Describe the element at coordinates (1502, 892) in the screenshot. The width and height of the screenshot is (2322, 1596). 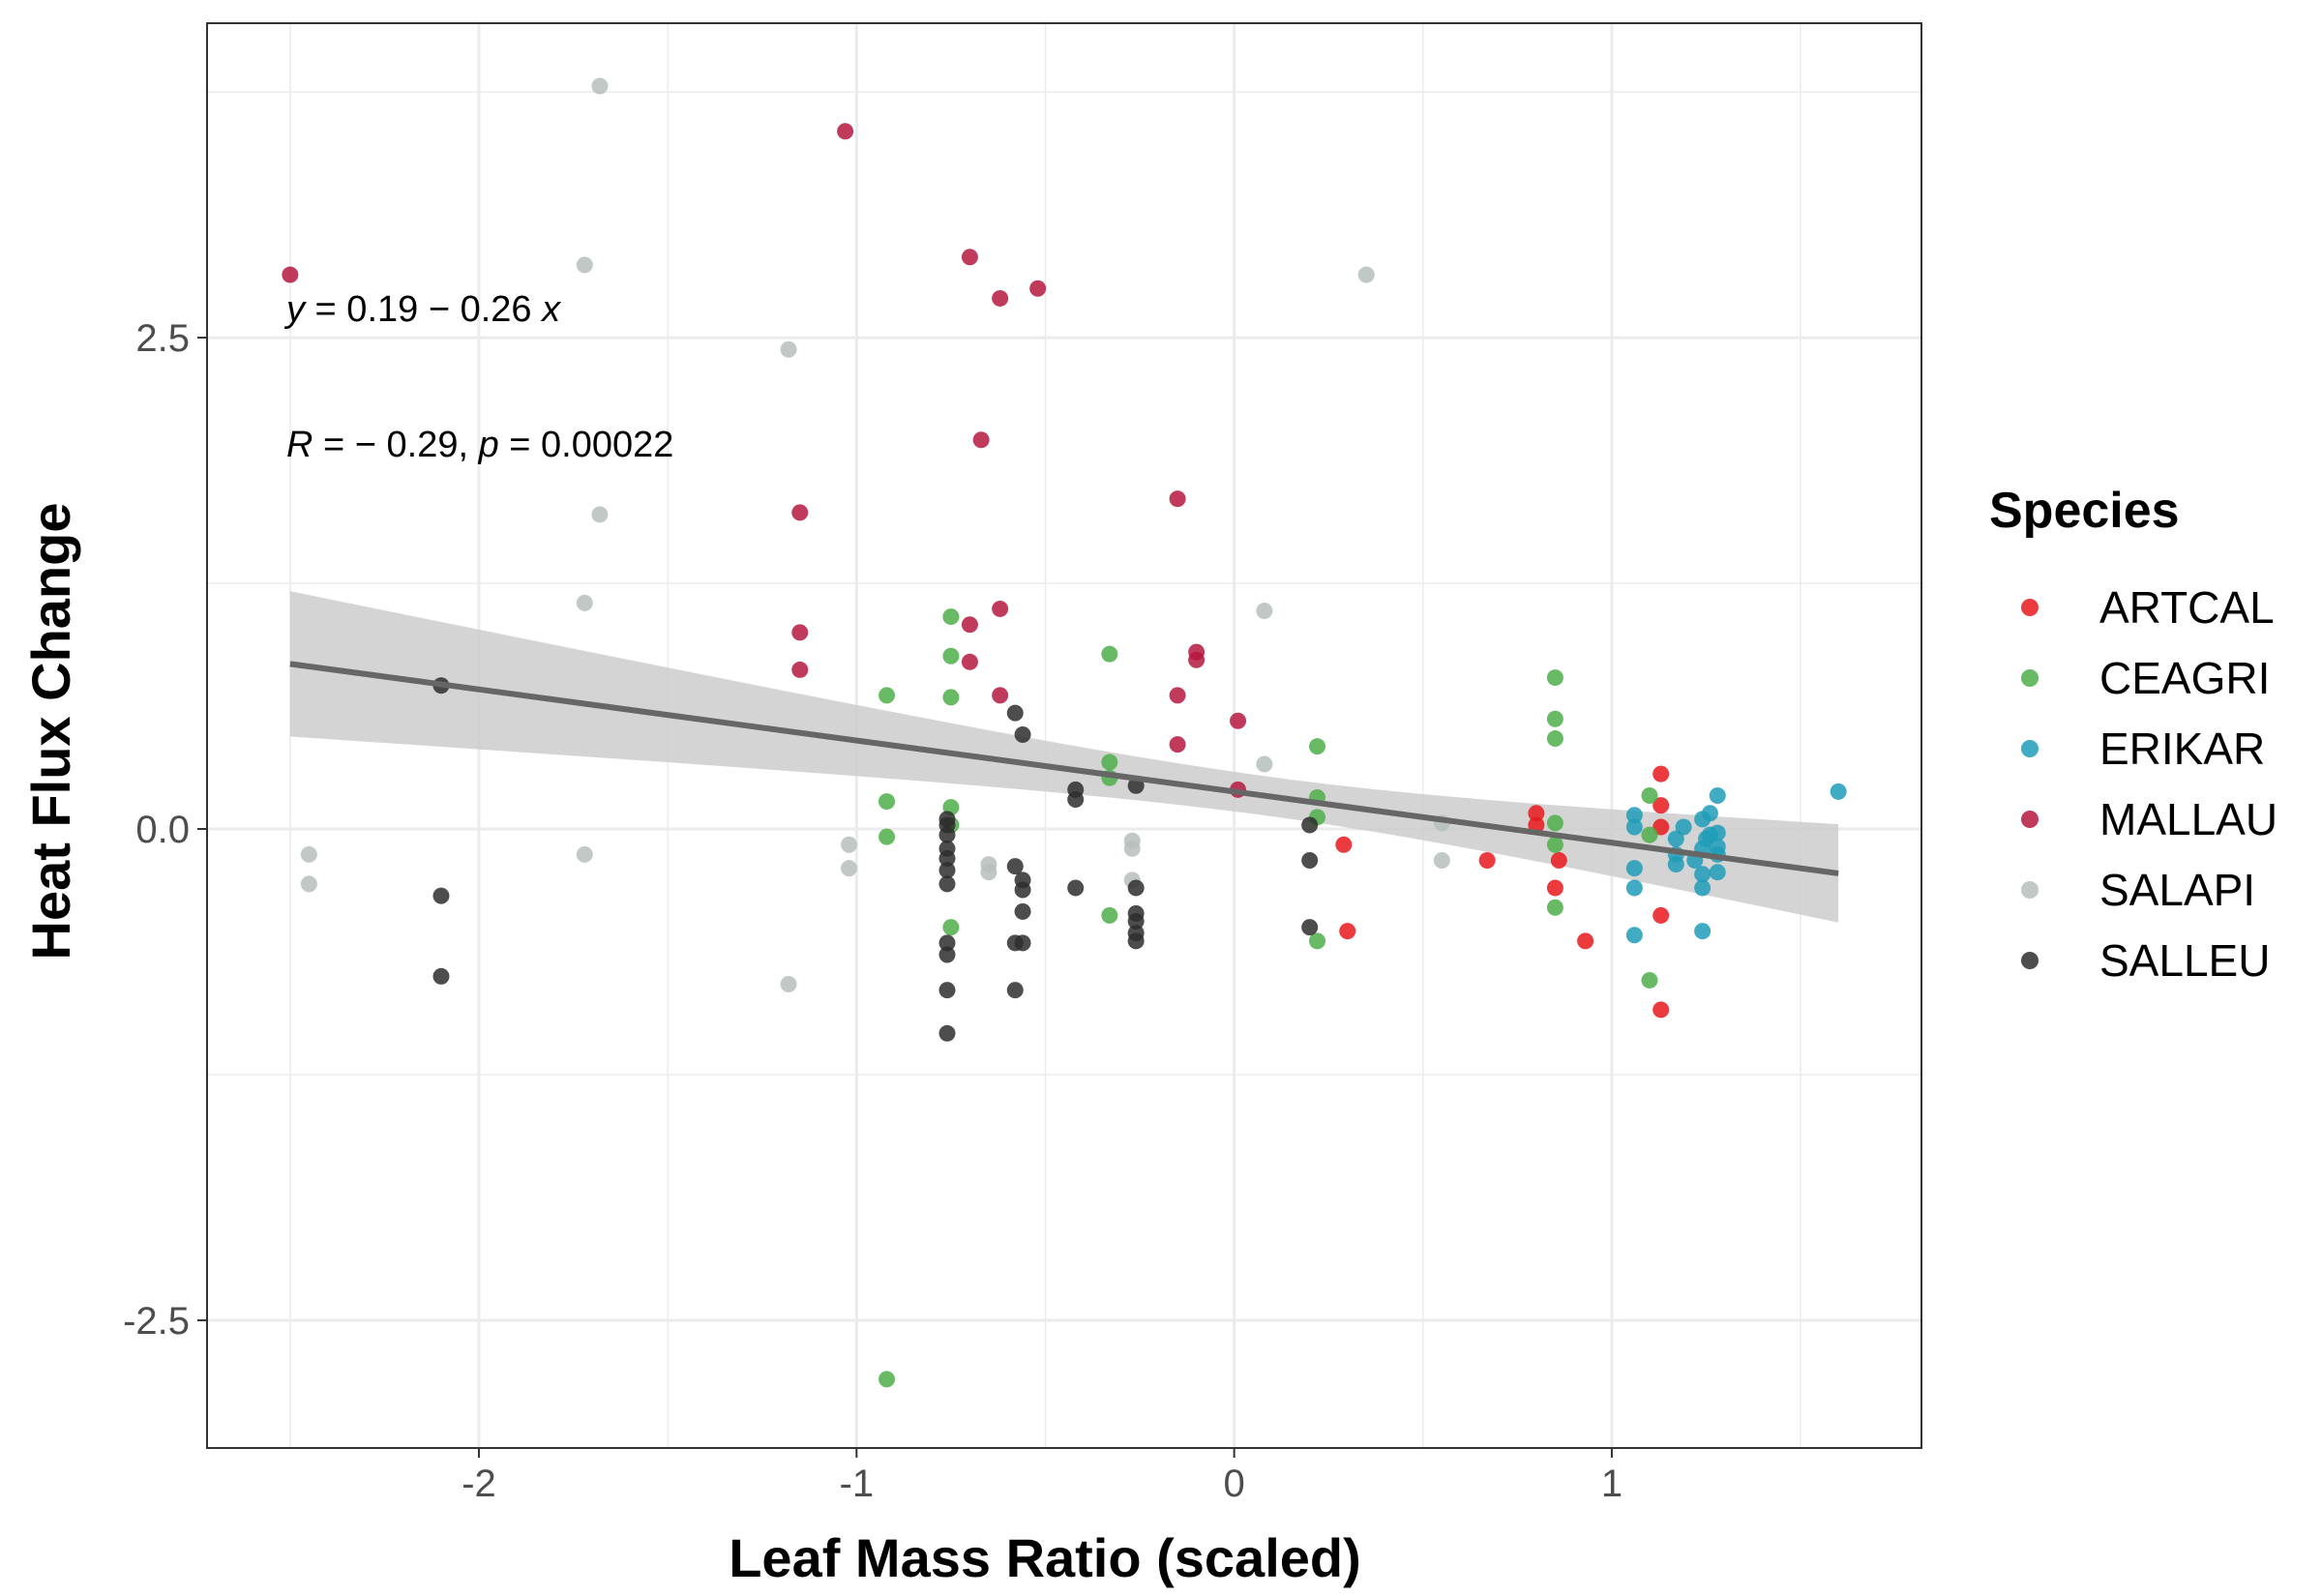
I see `series-artcal` at that location.